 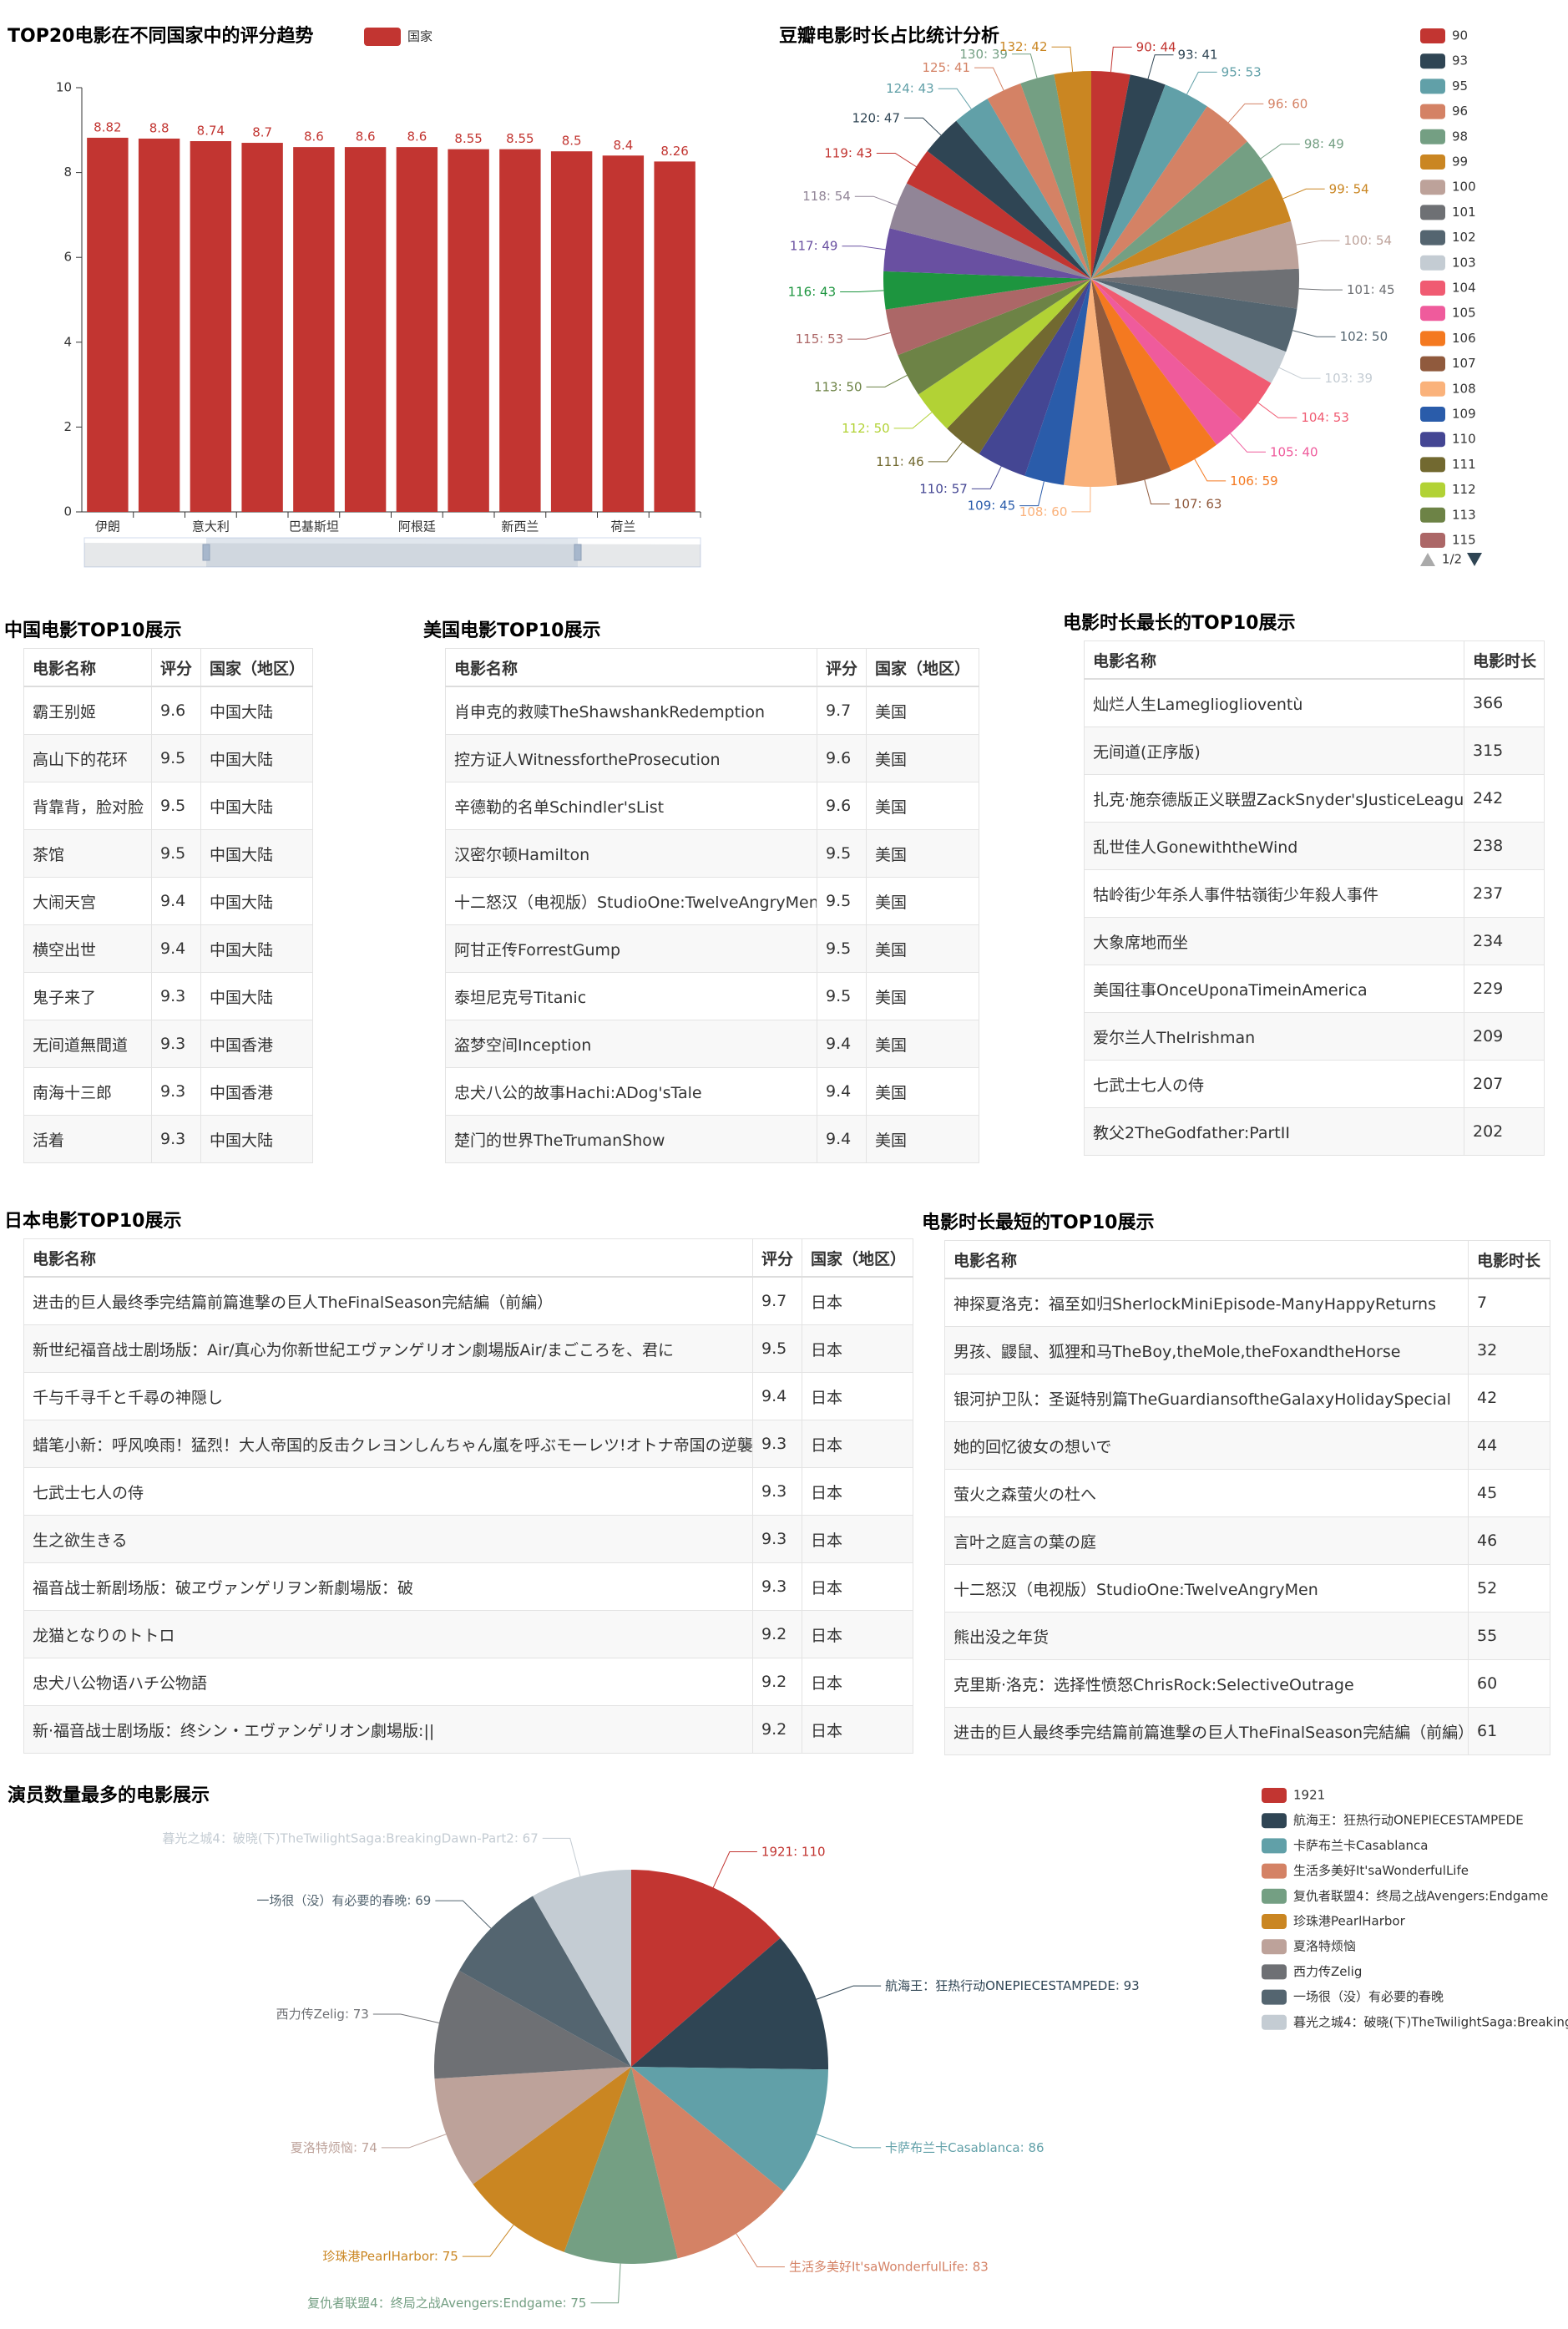 What do you see at coordinates (256, 1044) in the screenshot?
I see `table-cell: 中国香港` at bounding box center [256, 1044].